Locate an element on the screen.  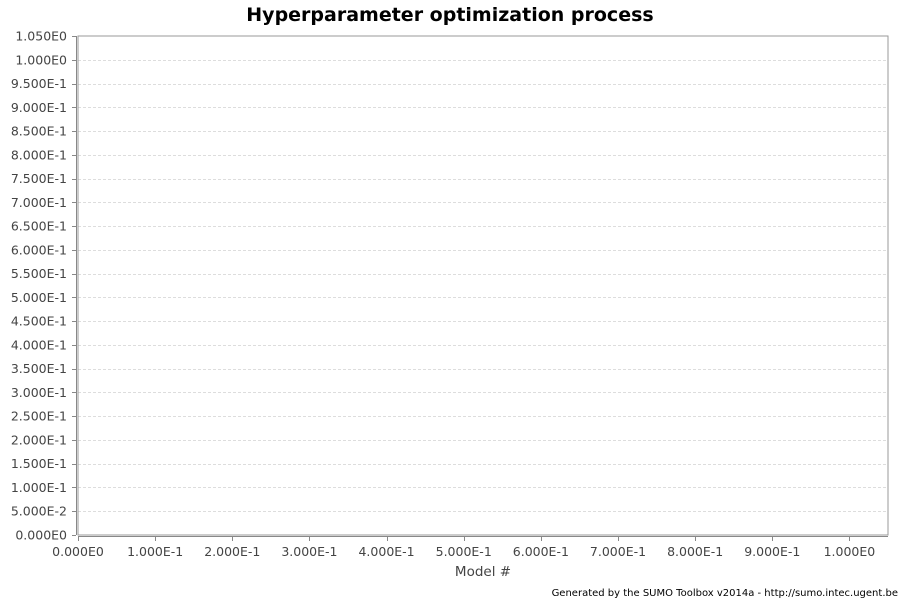
y-tick-label: 9.000E-1 is located at coordinates (39, 107).